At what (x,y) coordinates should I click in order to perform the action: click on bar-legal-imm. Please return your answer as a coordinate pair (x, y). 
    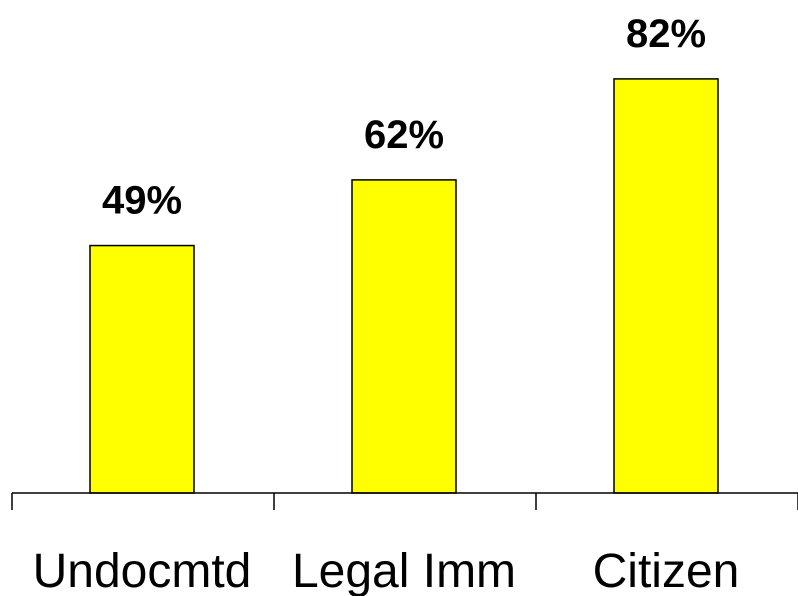
    Looking at the image, I should click on (404, 336).